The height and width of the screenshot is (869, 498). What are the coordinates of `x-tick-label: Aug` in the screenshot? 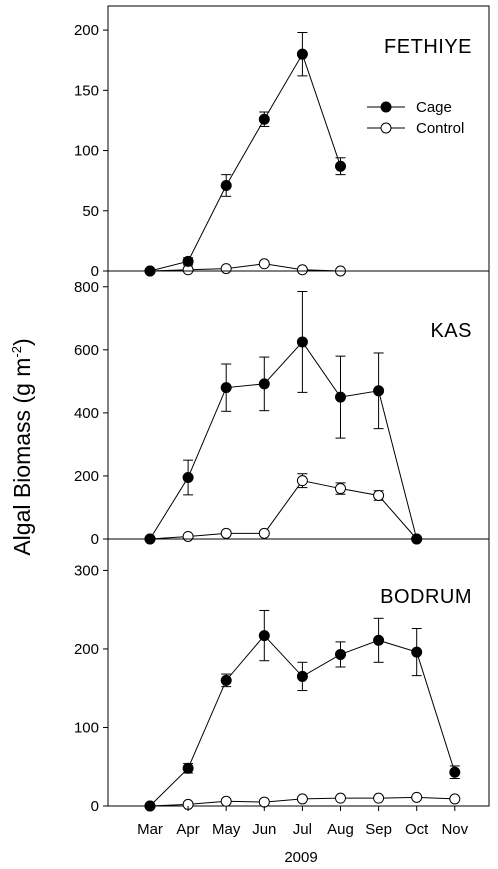 It's located at (340, 829).